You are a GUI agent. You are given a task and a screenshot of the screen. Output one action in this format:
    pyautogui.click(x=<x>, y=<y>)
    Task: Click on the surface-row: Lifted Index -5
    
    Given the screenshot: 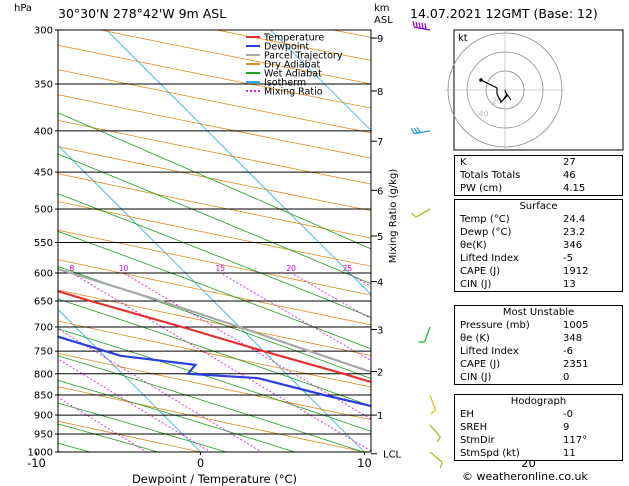 What is the action you would take?
    pyautogui.click(x=538, y=258)
    